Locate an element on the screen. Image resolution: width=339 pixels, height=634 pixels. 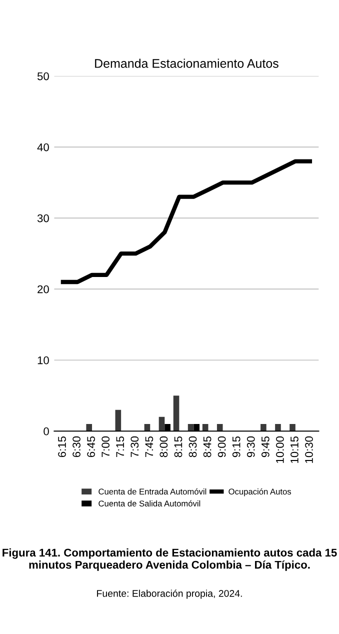
legend-label: Cuenta de Salida Automóvil is located at coordinates (149, 503).